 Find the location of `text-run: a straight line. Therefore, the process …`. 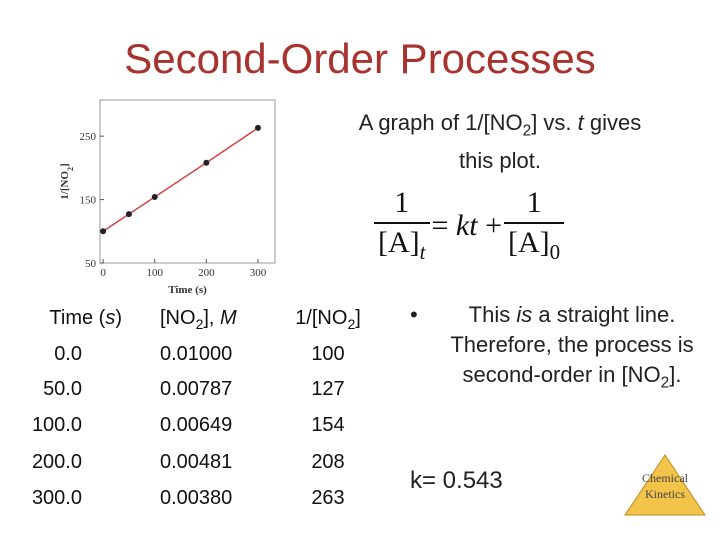

text-run: a straight line. Therefore, the process … is located at coordinates (572, 344).